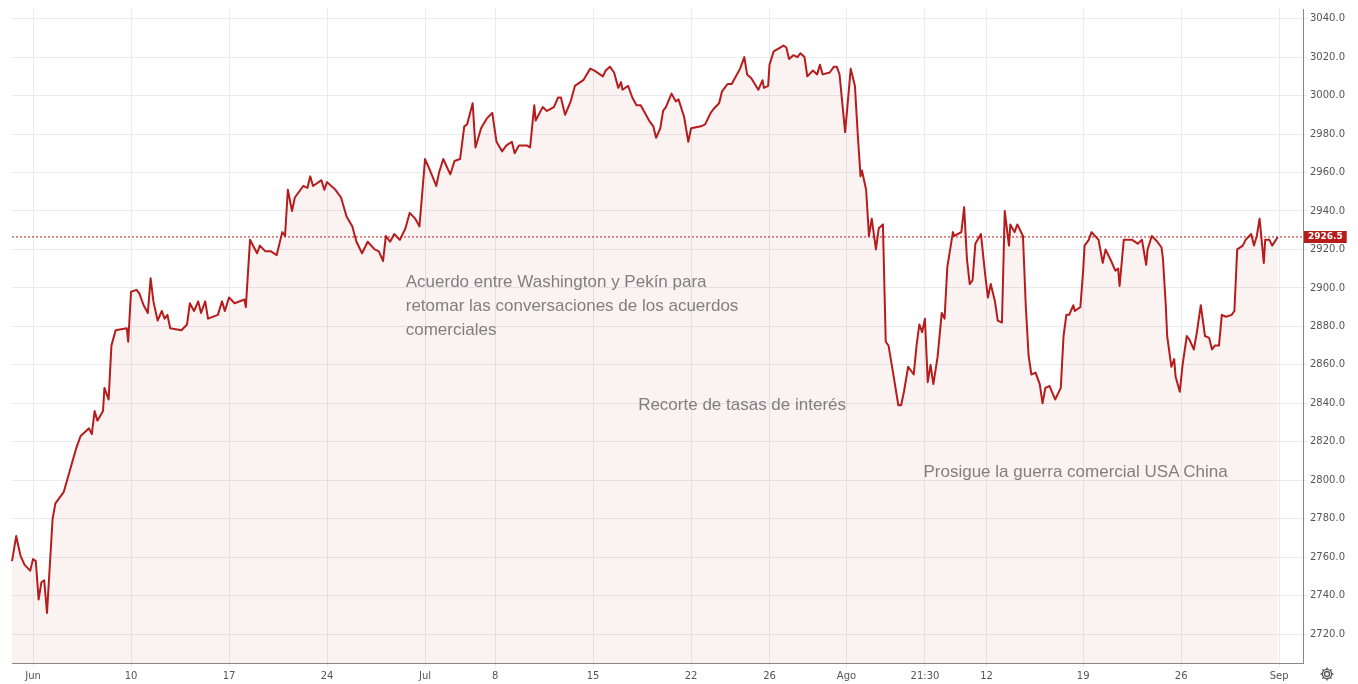  What do you see at coordinates (1327, 133) in the screenshot?
I see `y-tick-label: 2980.0` at bounding box center [1327, 133].